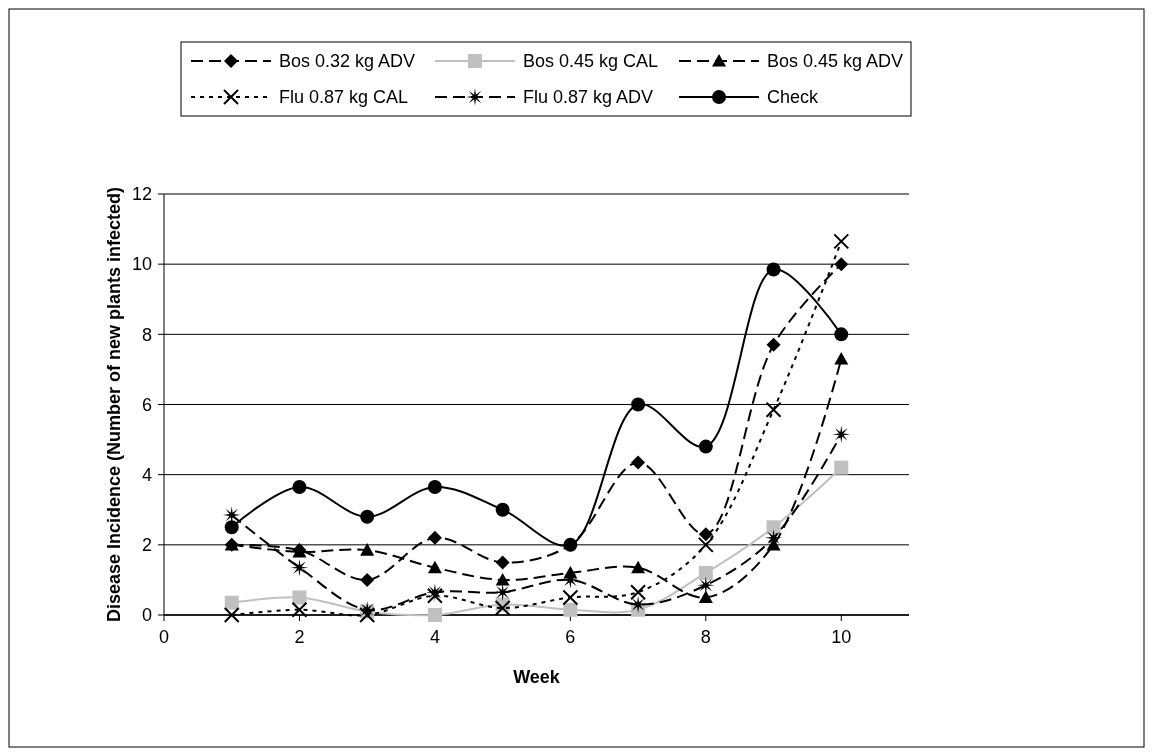  What do you see at coordinates (588, 97) in the screenshot?
I see `legend-label: Flu 0.87 kg ADV` at bounding box center [588, 97].